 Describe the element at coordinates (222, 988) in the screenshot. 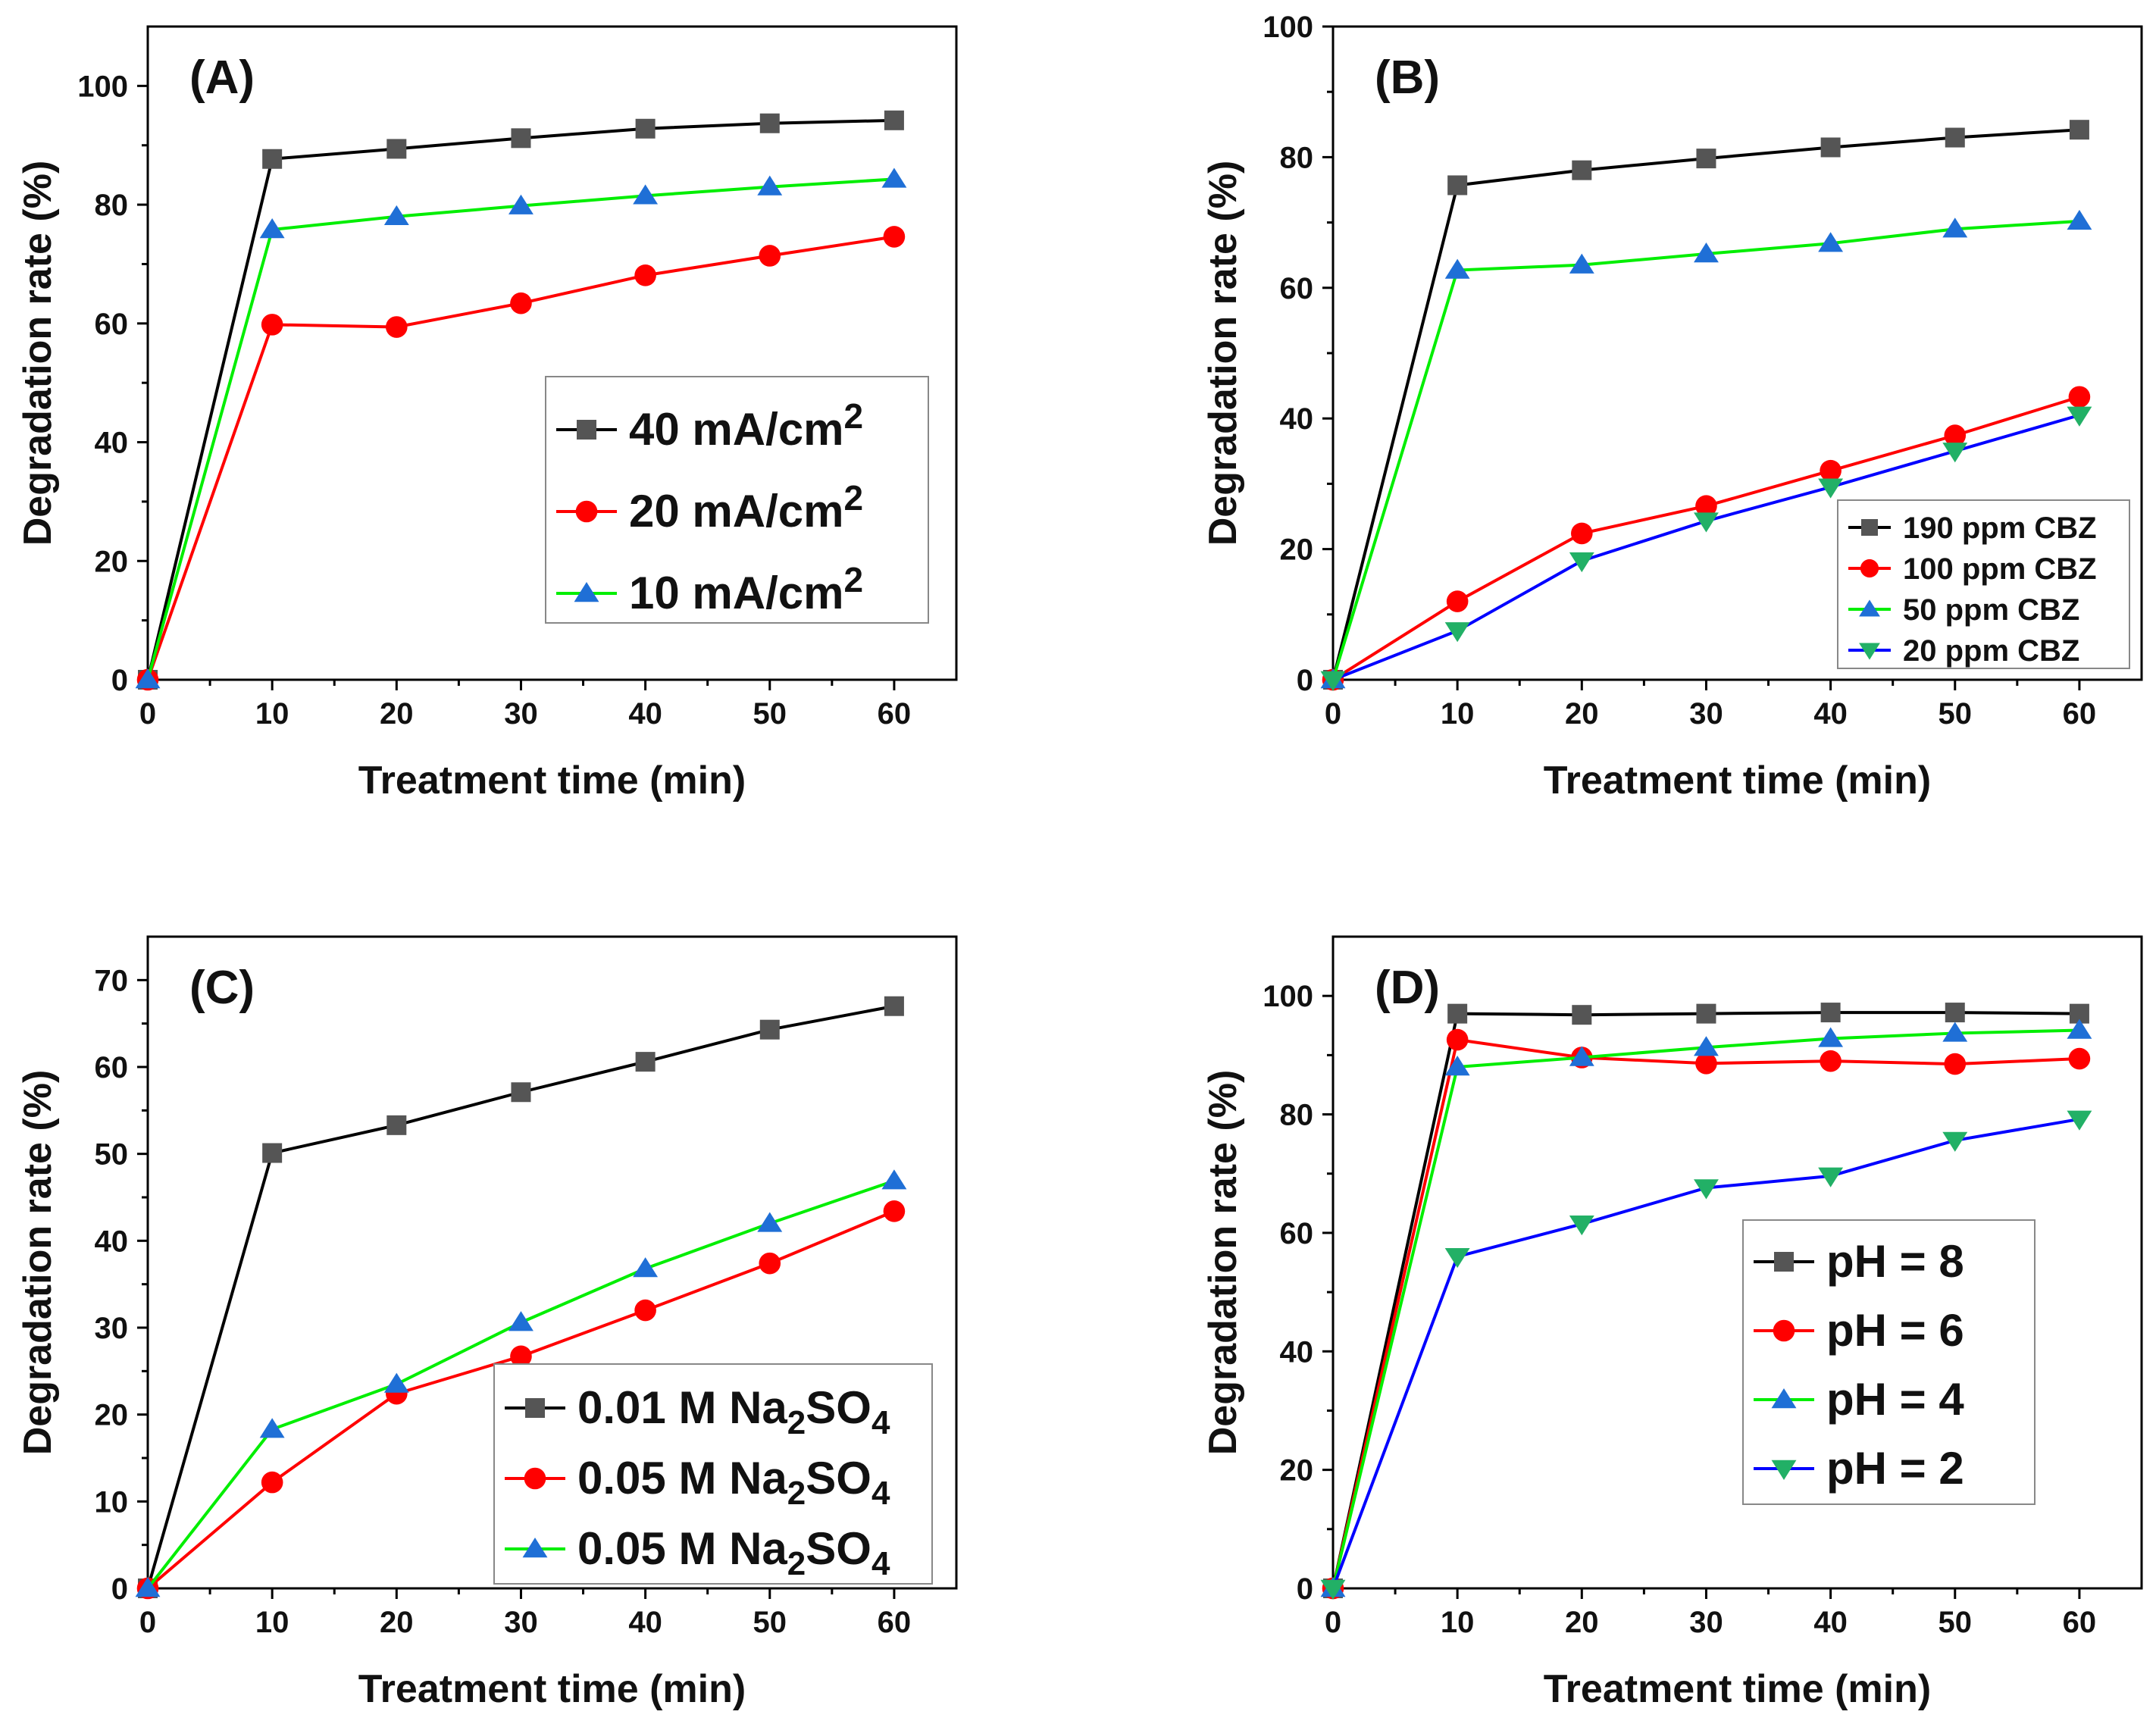

I see `panel-label: (C)` at that location.